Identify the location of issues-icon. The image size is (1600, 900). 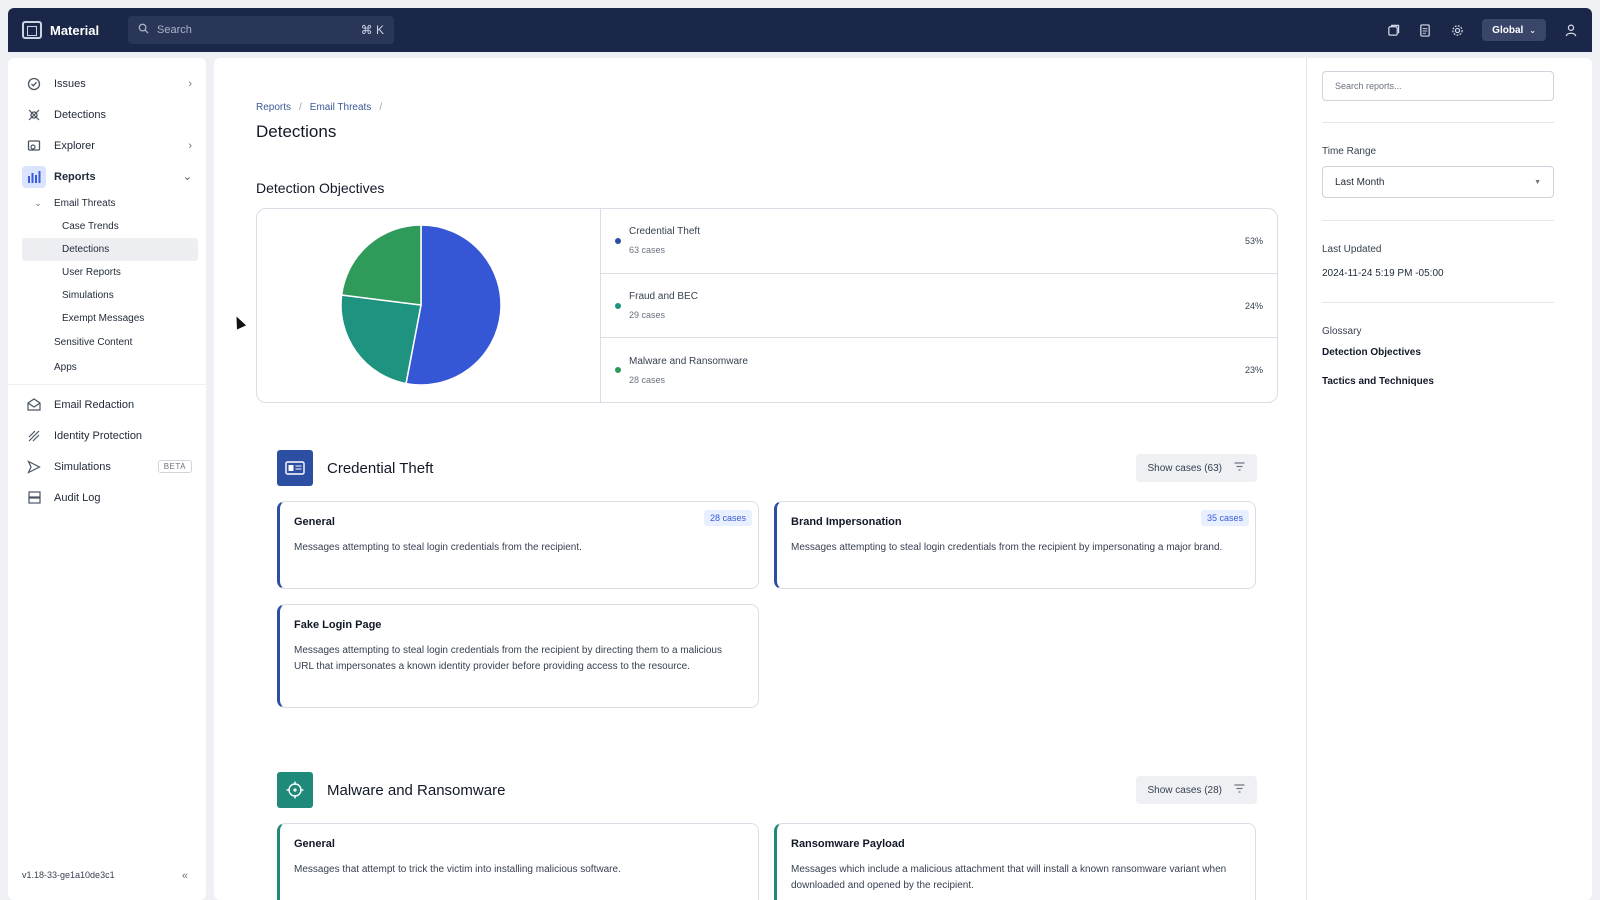
(34, 84).